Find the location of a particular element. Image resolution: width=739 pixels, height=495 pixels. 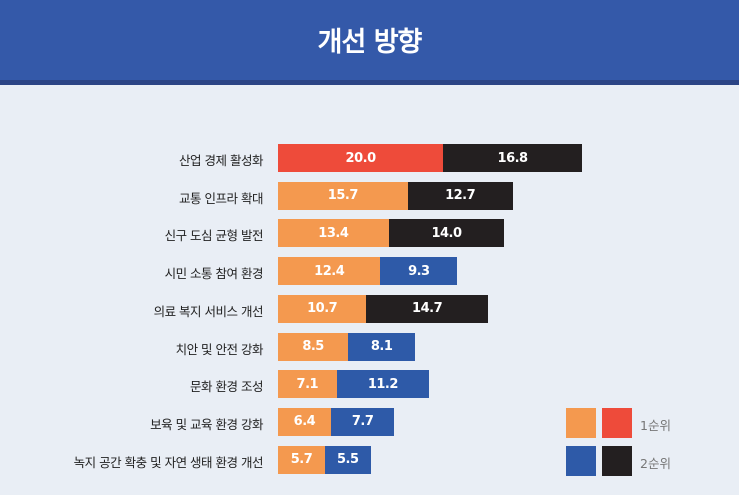

bar-segment-2: 9.3 is located at coordinates (419, 271).